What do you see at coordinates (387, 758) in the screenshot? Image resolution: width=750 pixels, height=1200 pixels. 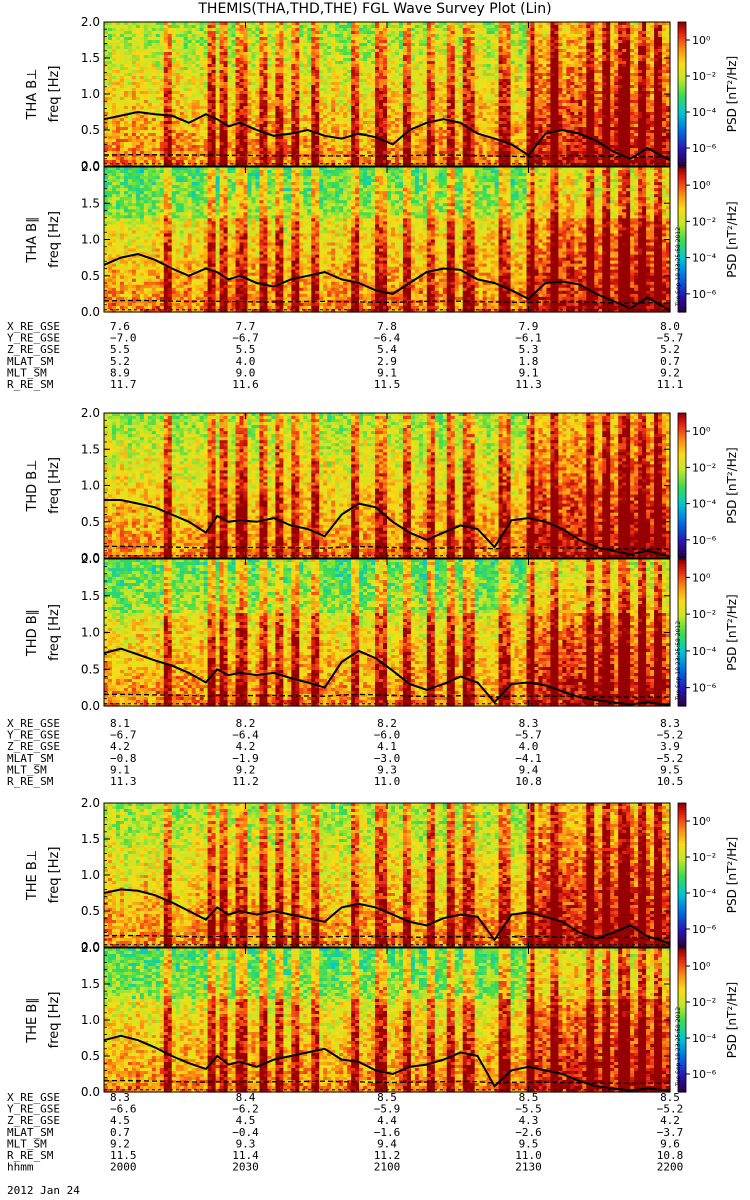 I see `ephemeris-value: −3.0` at bounding box center [387, 758].